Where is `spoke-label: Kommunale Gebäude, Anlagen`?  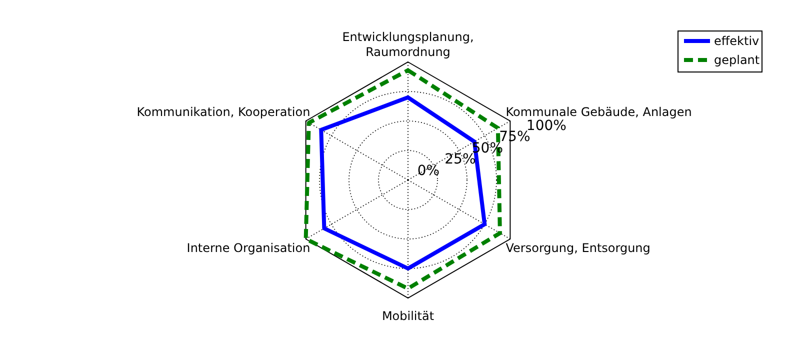 spoke-label: Kommunale Gebäude, Anlagen is located at coordinates (599, 112).